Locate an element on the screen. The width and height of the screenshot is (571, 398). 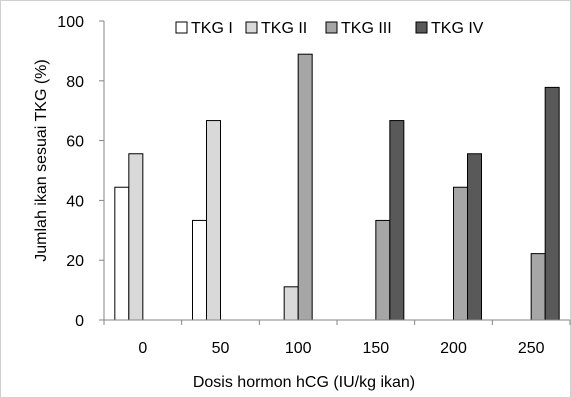
x-tick-label: 200 is located at coordinates (453, 348).